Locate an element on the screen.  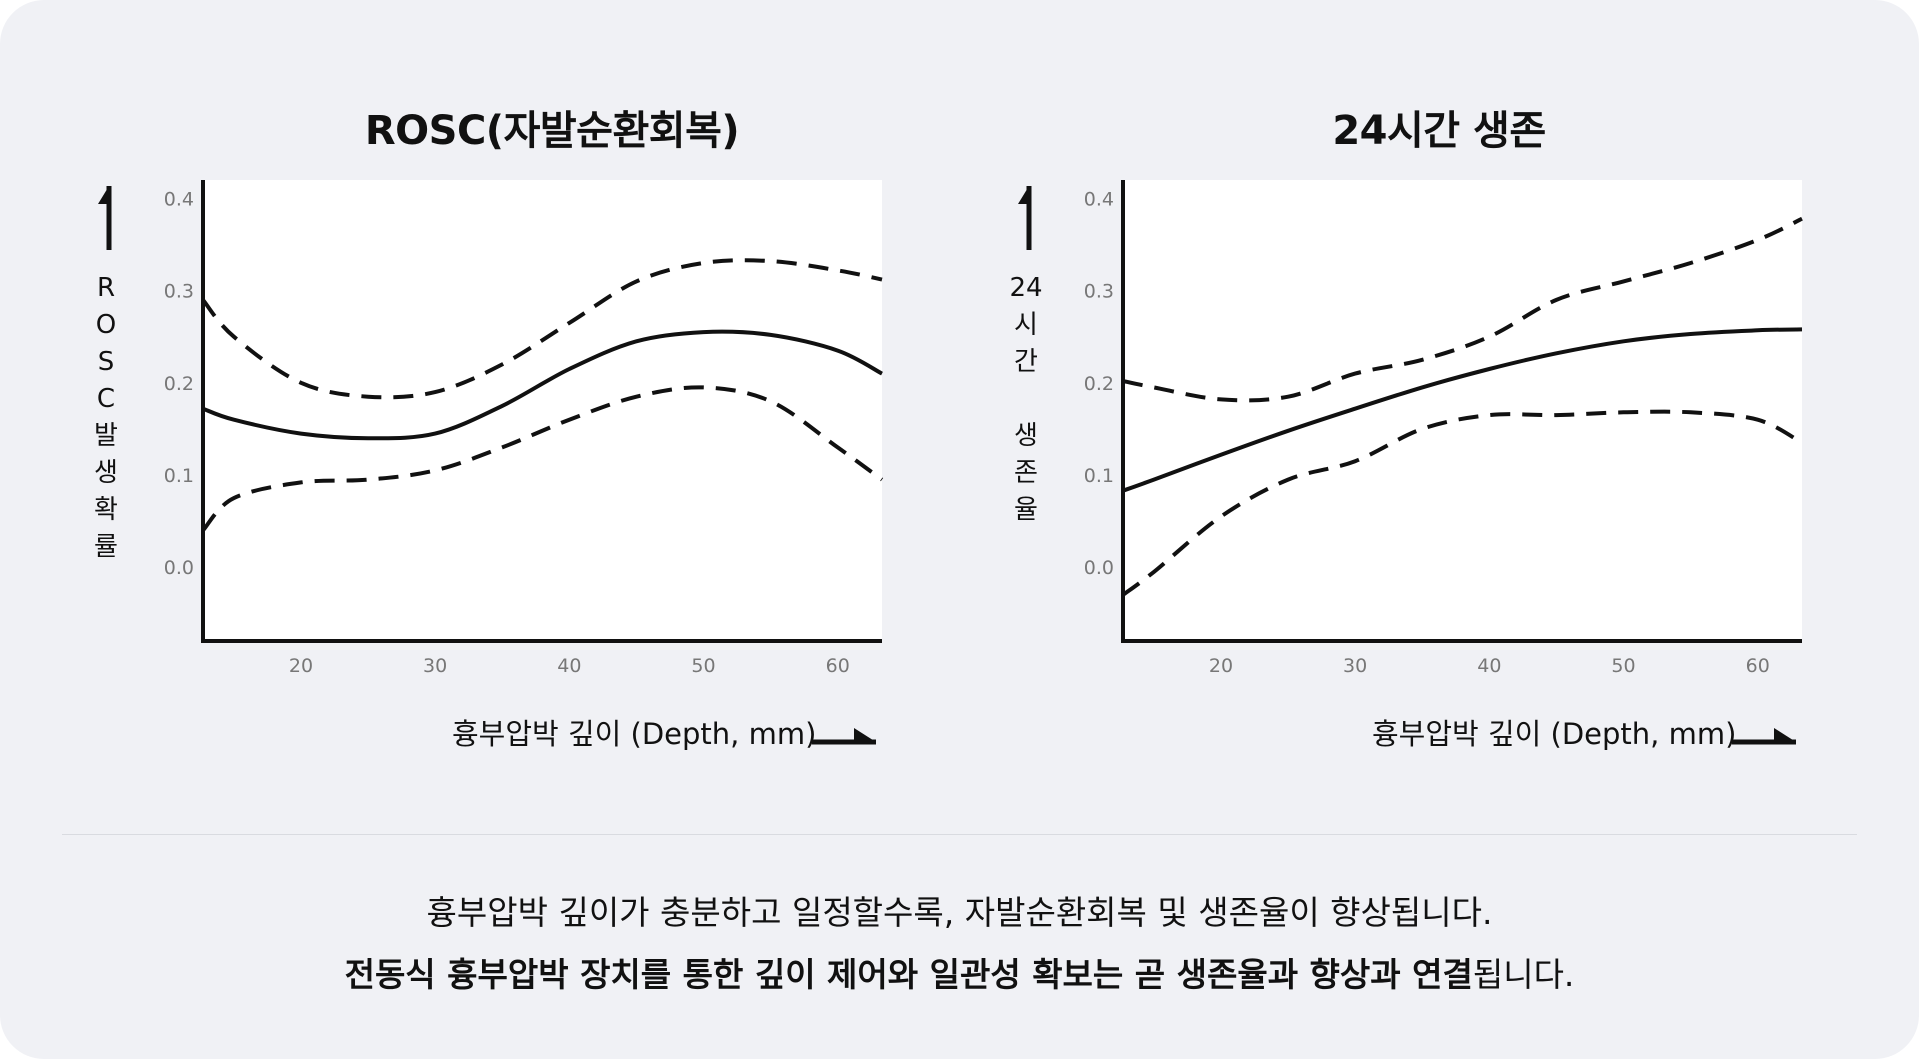
y-axis-label-text: 24 시 간 생 존 율 is located at coordinates (1026, 399).